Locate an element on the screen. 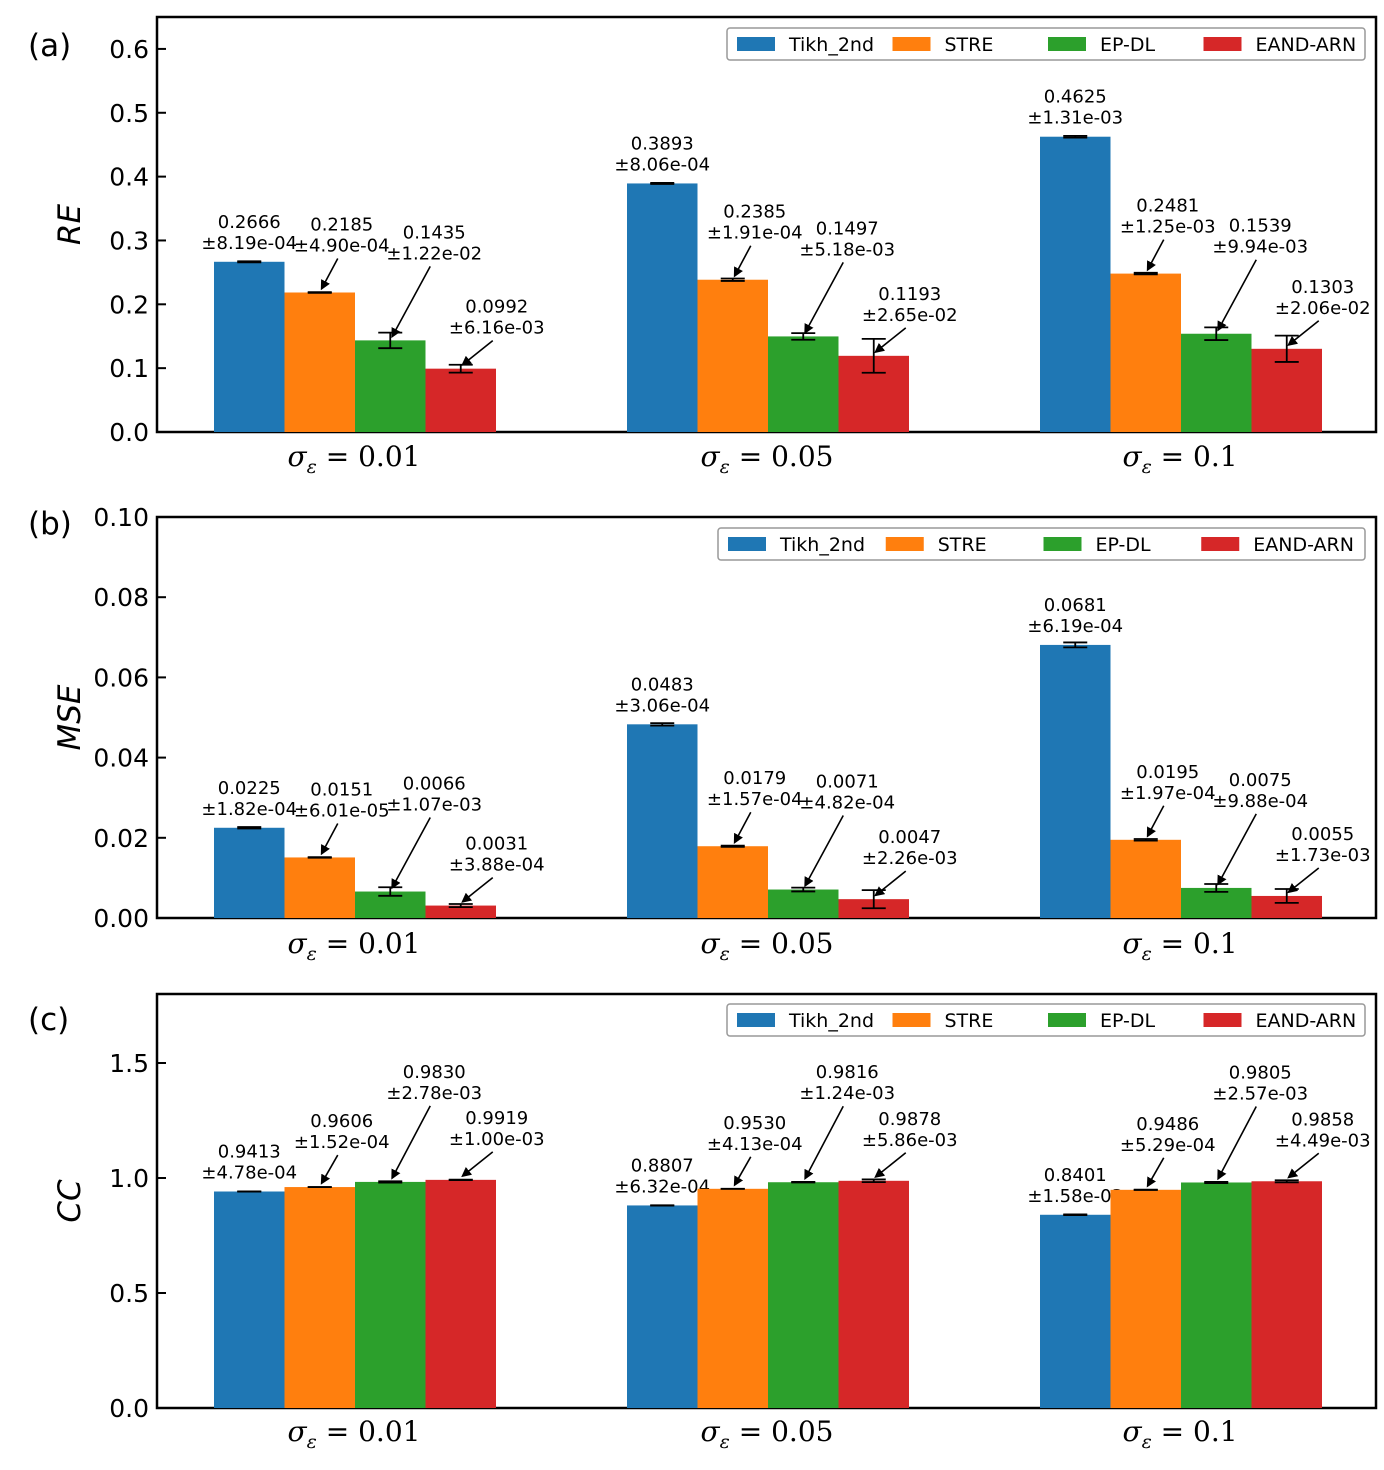 The height and width of the screenshot is (1470, 1384). value-label: 0.0031 is located at coordinates (496, 844).